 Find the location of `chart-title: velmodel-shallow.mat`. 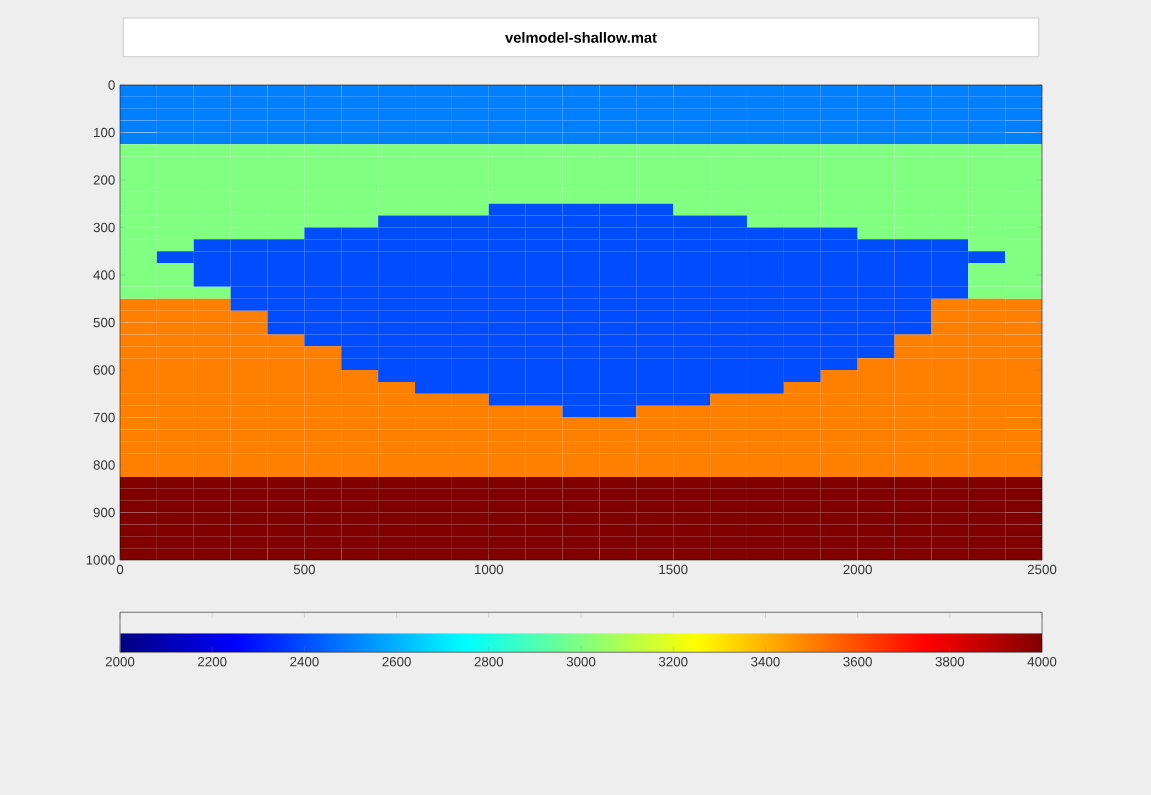

chart-title: velmodel-shallow.mat is located at coordinates (581, 37).